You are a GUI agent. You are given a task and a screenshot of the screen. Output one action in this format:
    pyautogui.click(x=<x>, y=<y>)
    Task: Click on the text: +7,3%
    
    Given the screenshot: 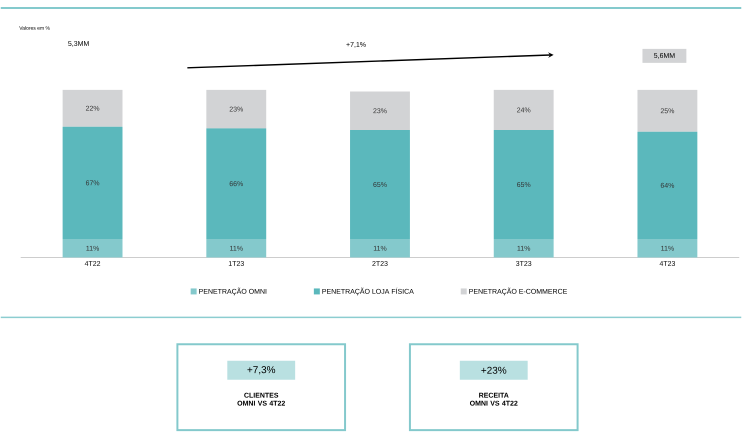 What is the action you would take?
    pyautogui.click(x=261, y=370)
    